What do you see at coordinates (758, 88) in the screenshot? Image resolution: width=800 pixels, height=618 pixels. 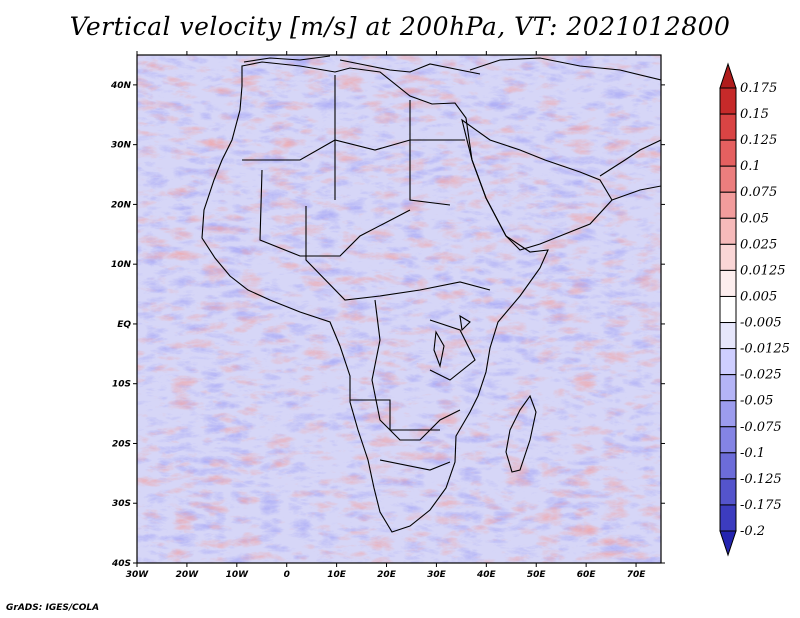 I see `colorbar-label: 0.175` at bounding box center [758, 88].